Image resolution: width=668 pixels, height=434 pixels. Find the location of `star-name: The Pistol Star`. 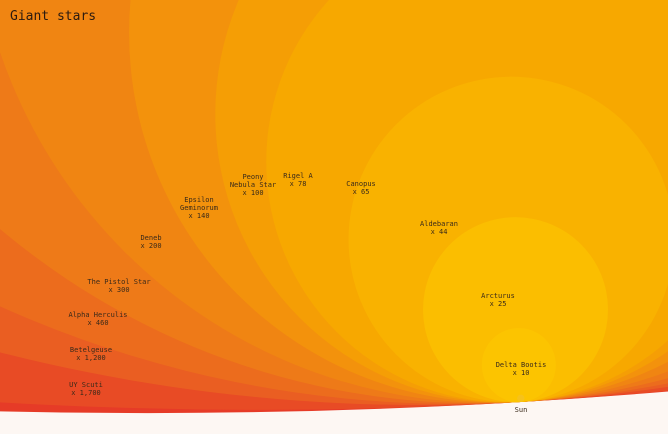

star-name: The Pistol Star is located at coordinates (119, 282).